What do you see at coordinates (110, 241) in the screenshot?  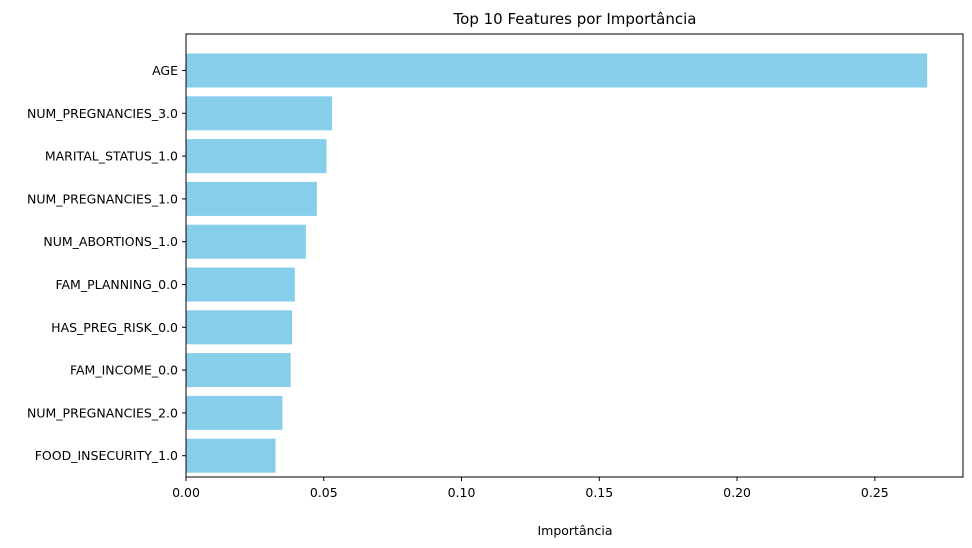 I see `y-tick-label: NUM_ABORTIONS_1.0` at bounding box center [110, 241].